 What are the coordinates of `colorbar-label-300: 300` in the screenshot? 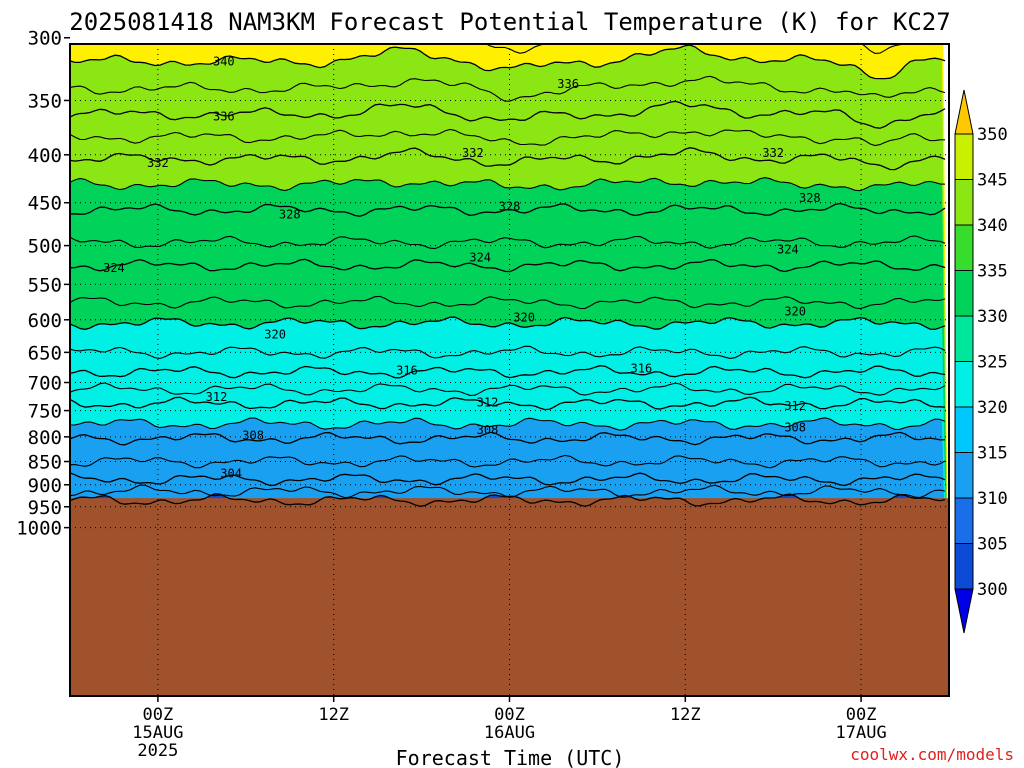 It's located at (992, 590).